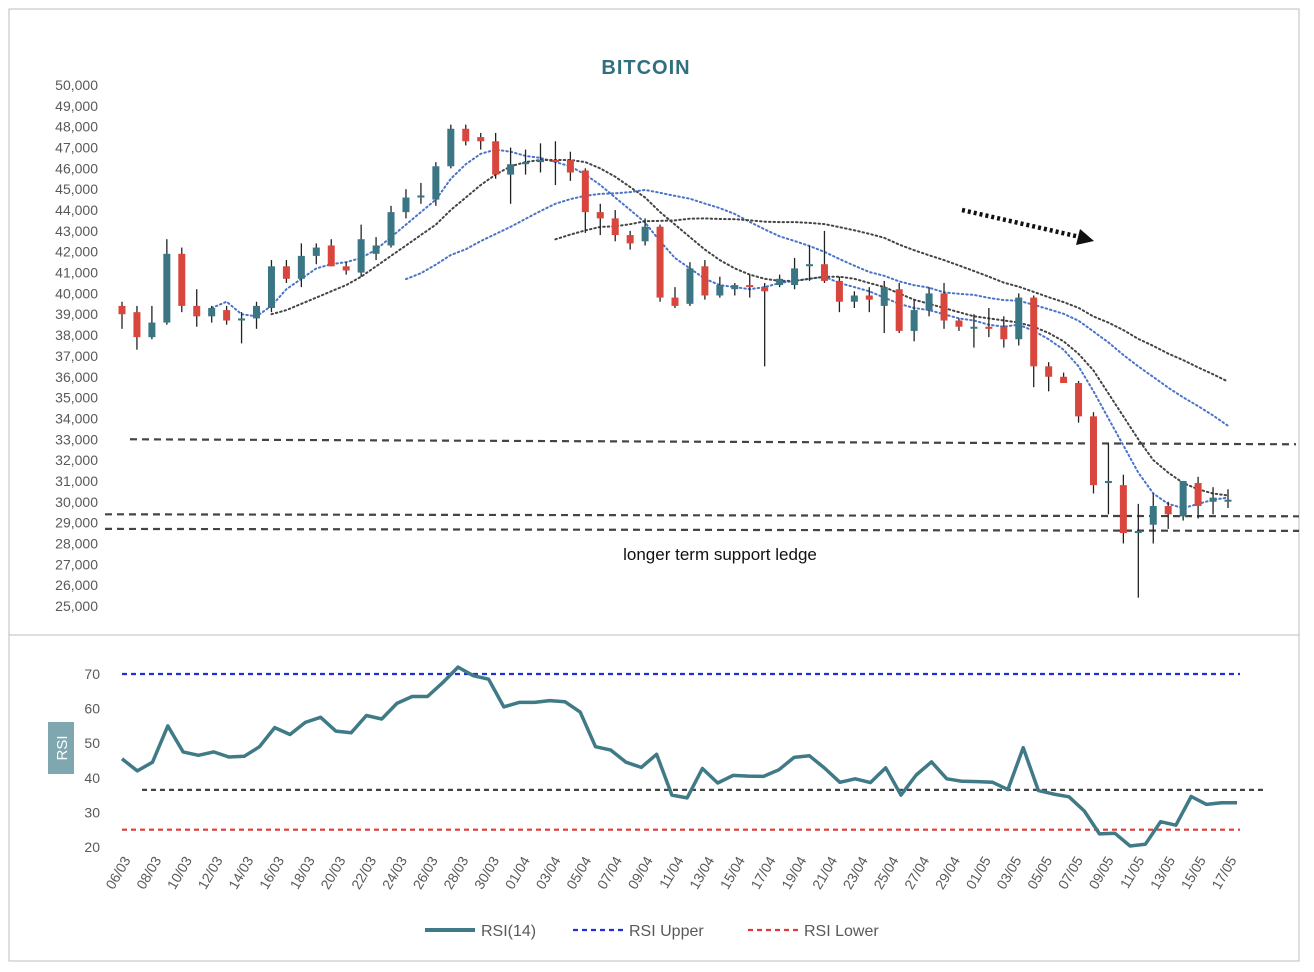  I want to click on price-tick-label: 44,000, so click(76, 210).